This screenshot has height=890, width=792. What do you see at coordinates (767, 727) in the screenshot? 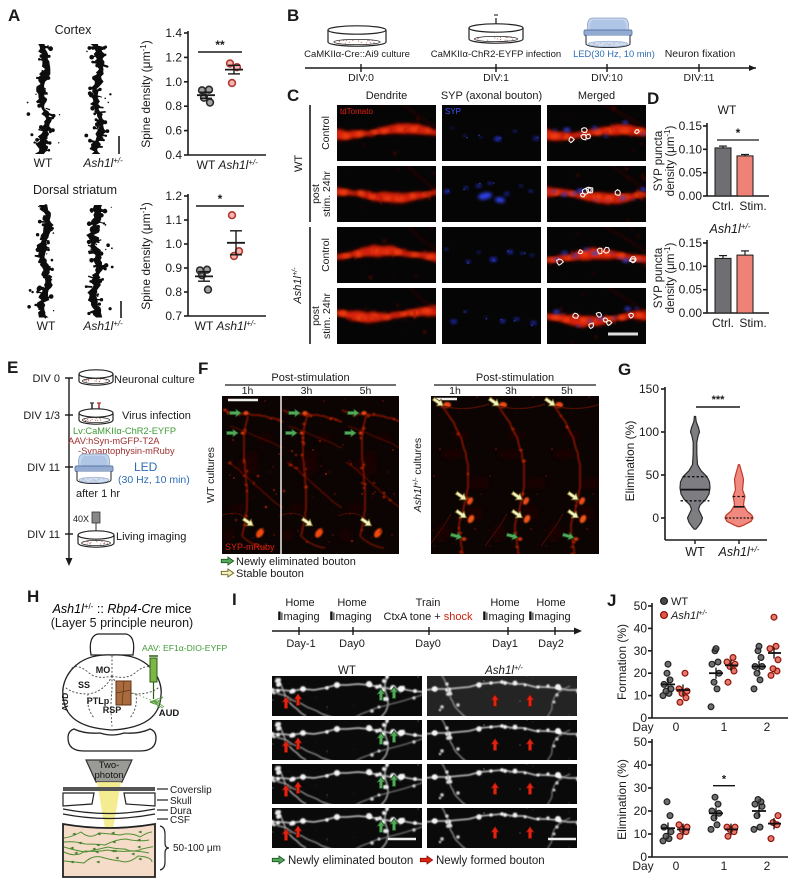
I see `svg-text: 2` at bounding box center [767, 727].